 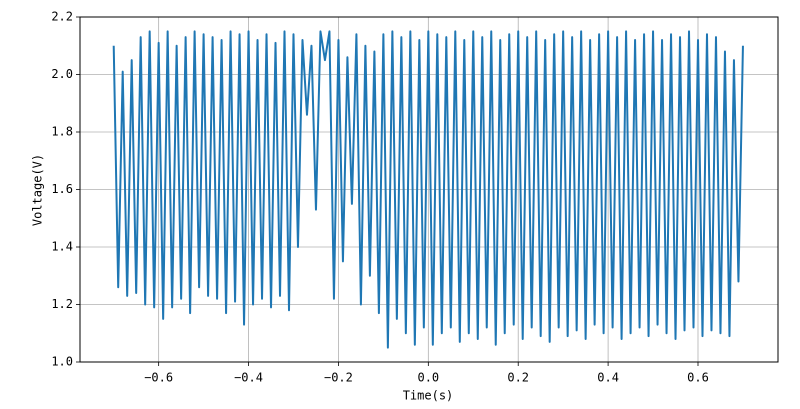 What do you see at coordinates (518, 378) in the screenshot?
I see `x-tick-label: 0.2` at bounding box center [518, 378].